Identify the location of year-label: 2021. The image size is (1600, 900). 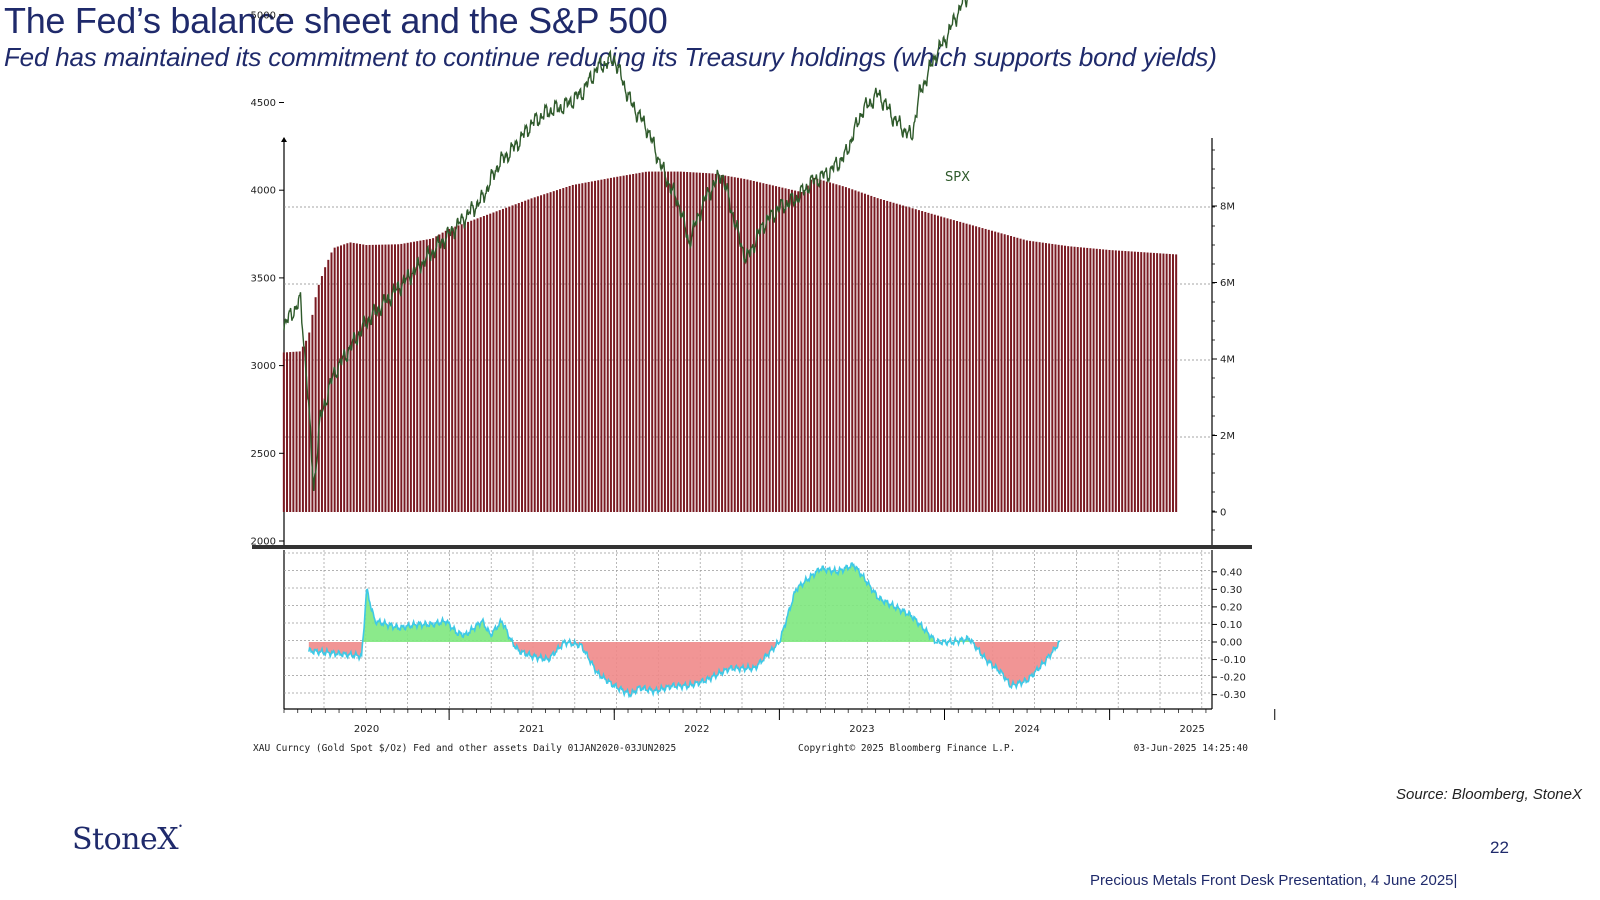
(531, 729).